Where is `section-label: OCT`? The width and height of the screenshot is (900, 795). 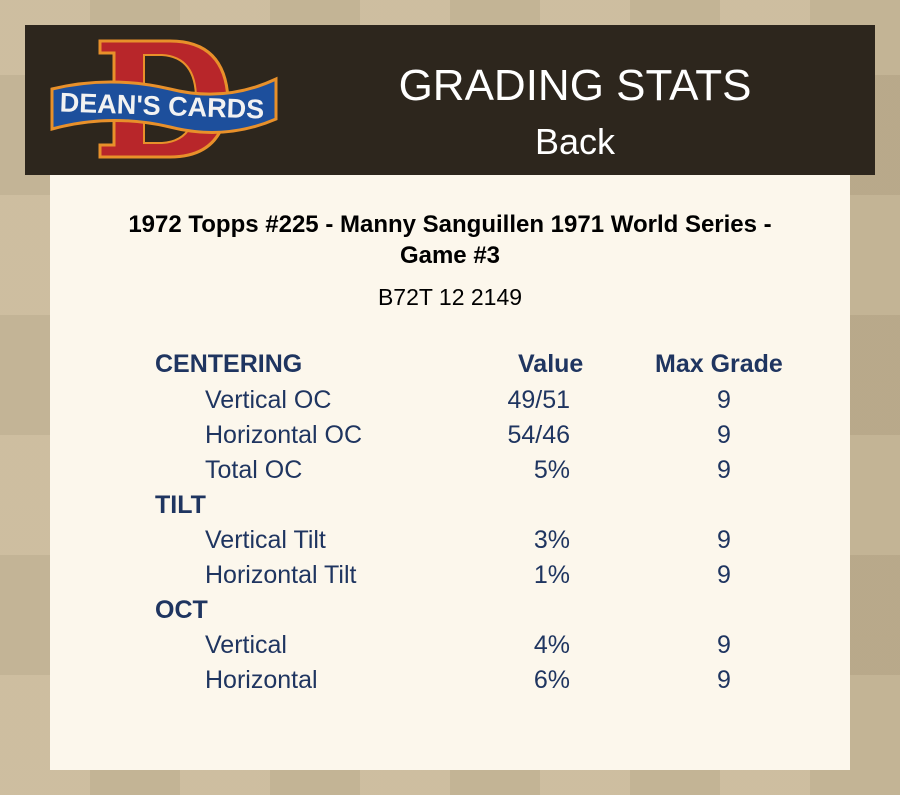
section-label: OCT is located at coordinates (181, 610).